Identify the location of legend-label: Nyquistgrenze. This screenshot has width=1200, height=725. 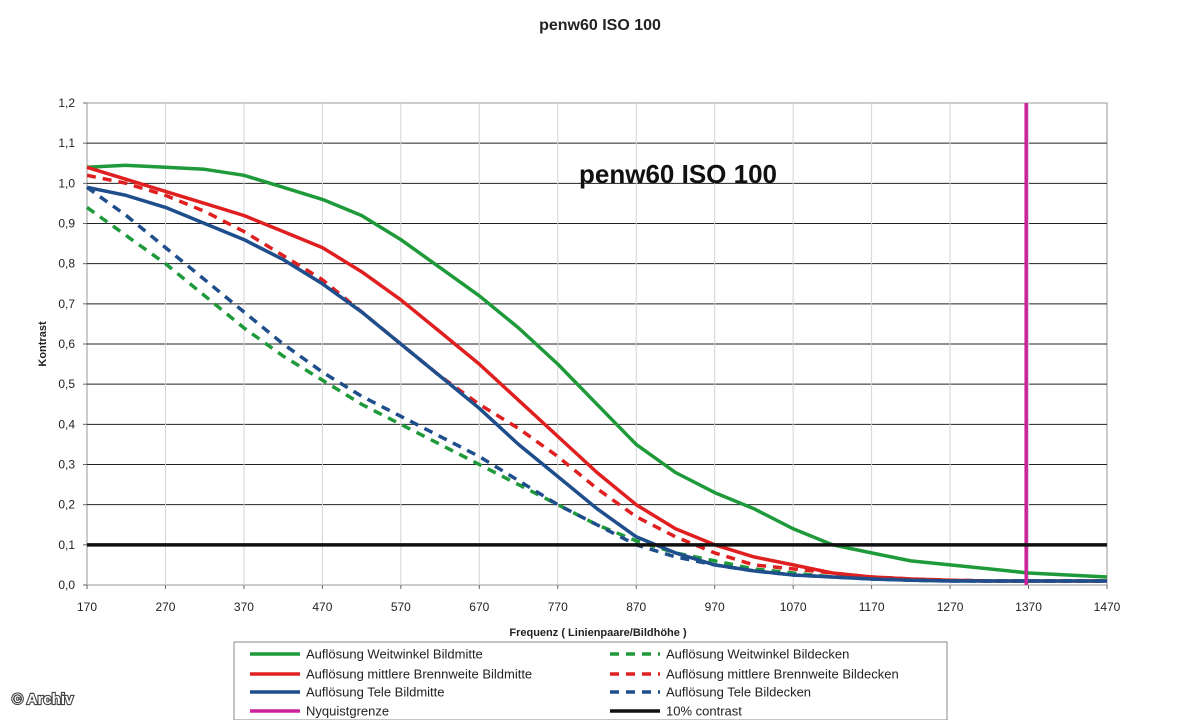
(347, 711).